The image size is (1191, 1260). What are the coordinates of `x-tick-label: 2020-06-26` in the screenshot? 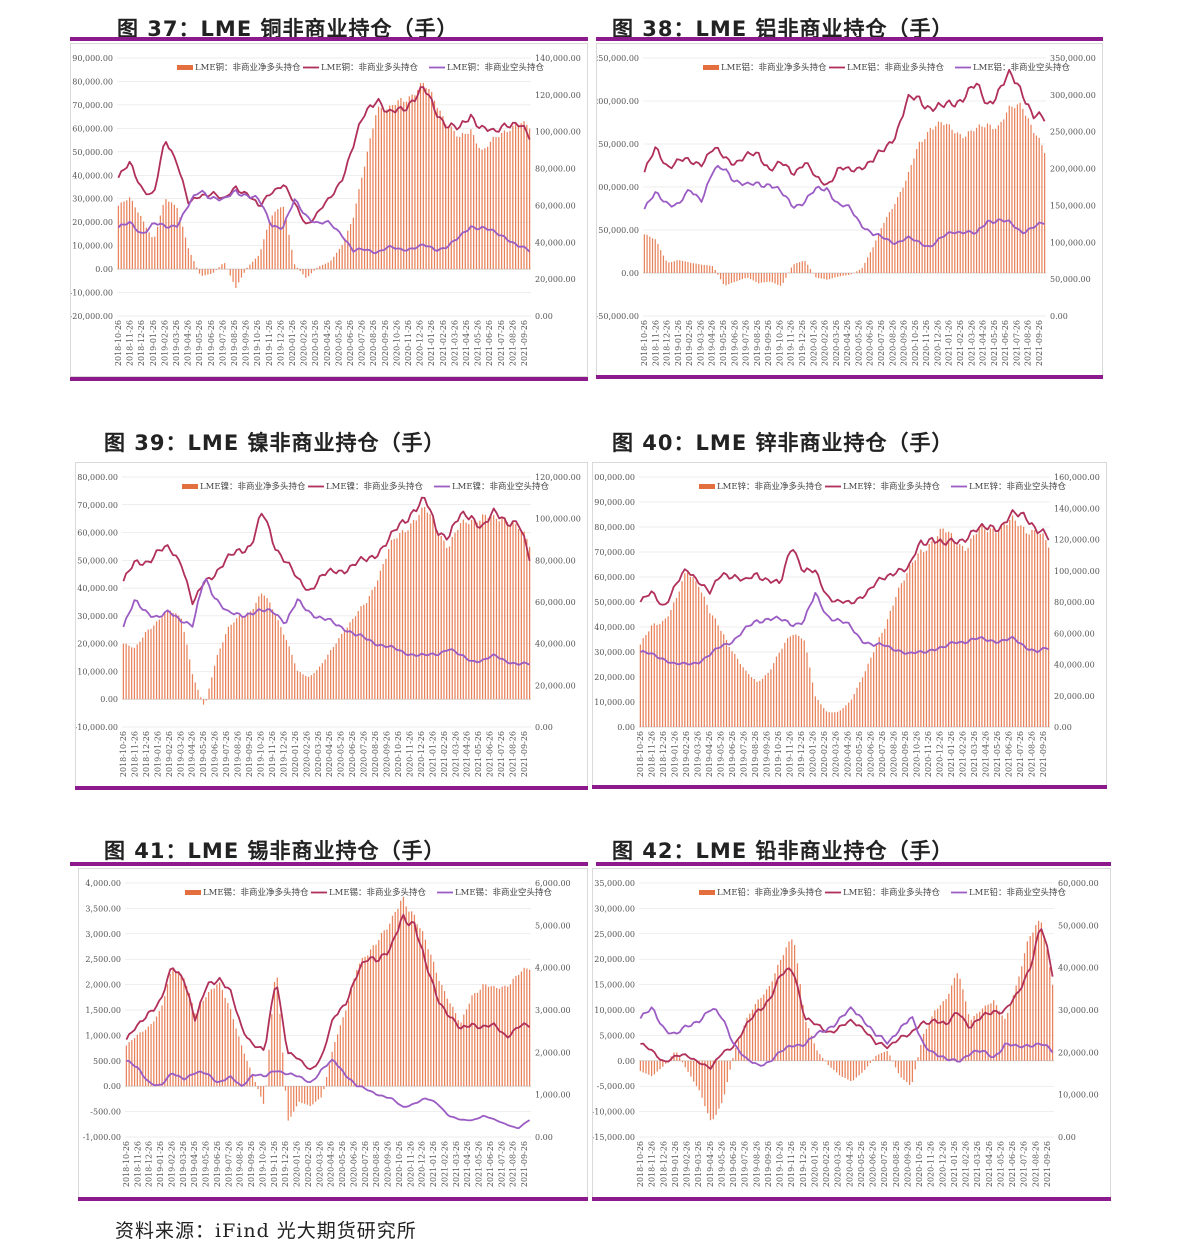 It's located at (353, 1164).